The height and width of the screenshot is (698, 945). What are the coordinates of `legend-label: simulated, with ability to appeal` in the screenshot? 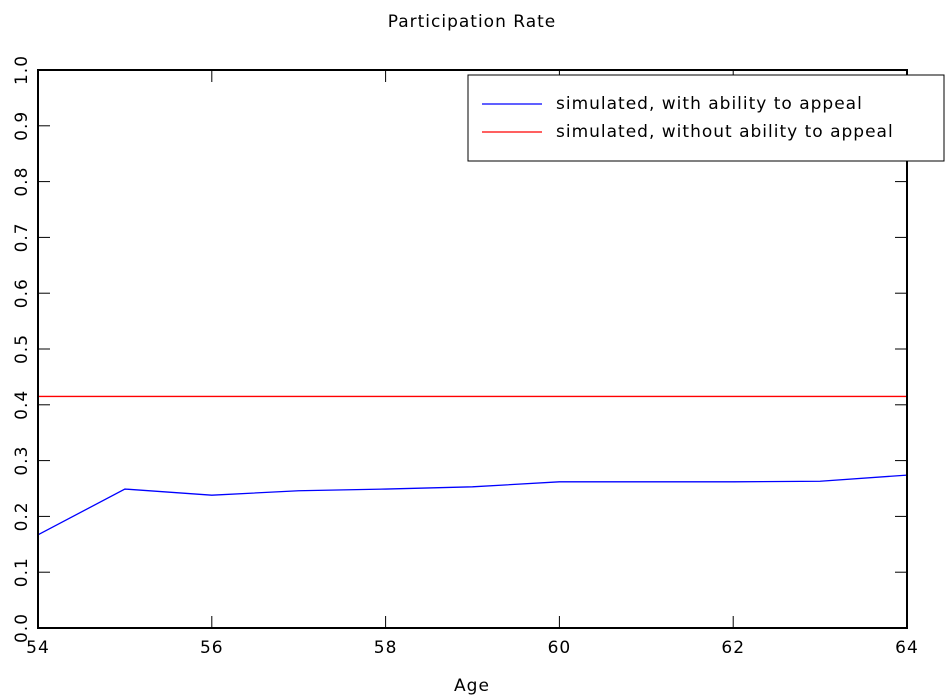 It's located at (709, 104).